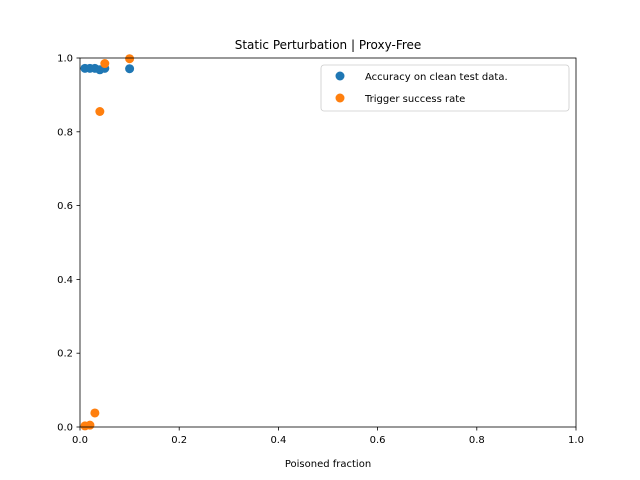 This screenshot has height=480, width=640. What do you see at coordinates (80, 440) in the screenshot?
I see `x-tick-label: 0.0` at bounding box center [80, 440].